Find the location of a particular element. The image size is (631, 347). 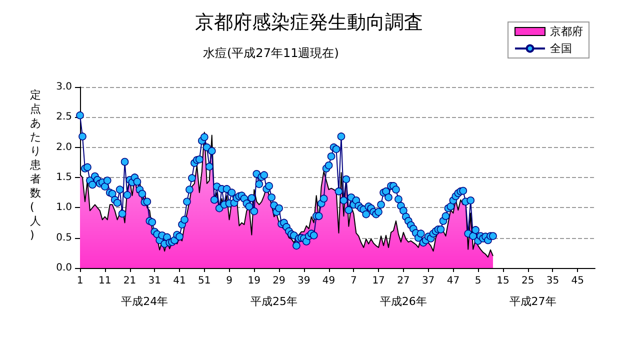

legend-label: 京都府 is located at coordinates (566, 31).